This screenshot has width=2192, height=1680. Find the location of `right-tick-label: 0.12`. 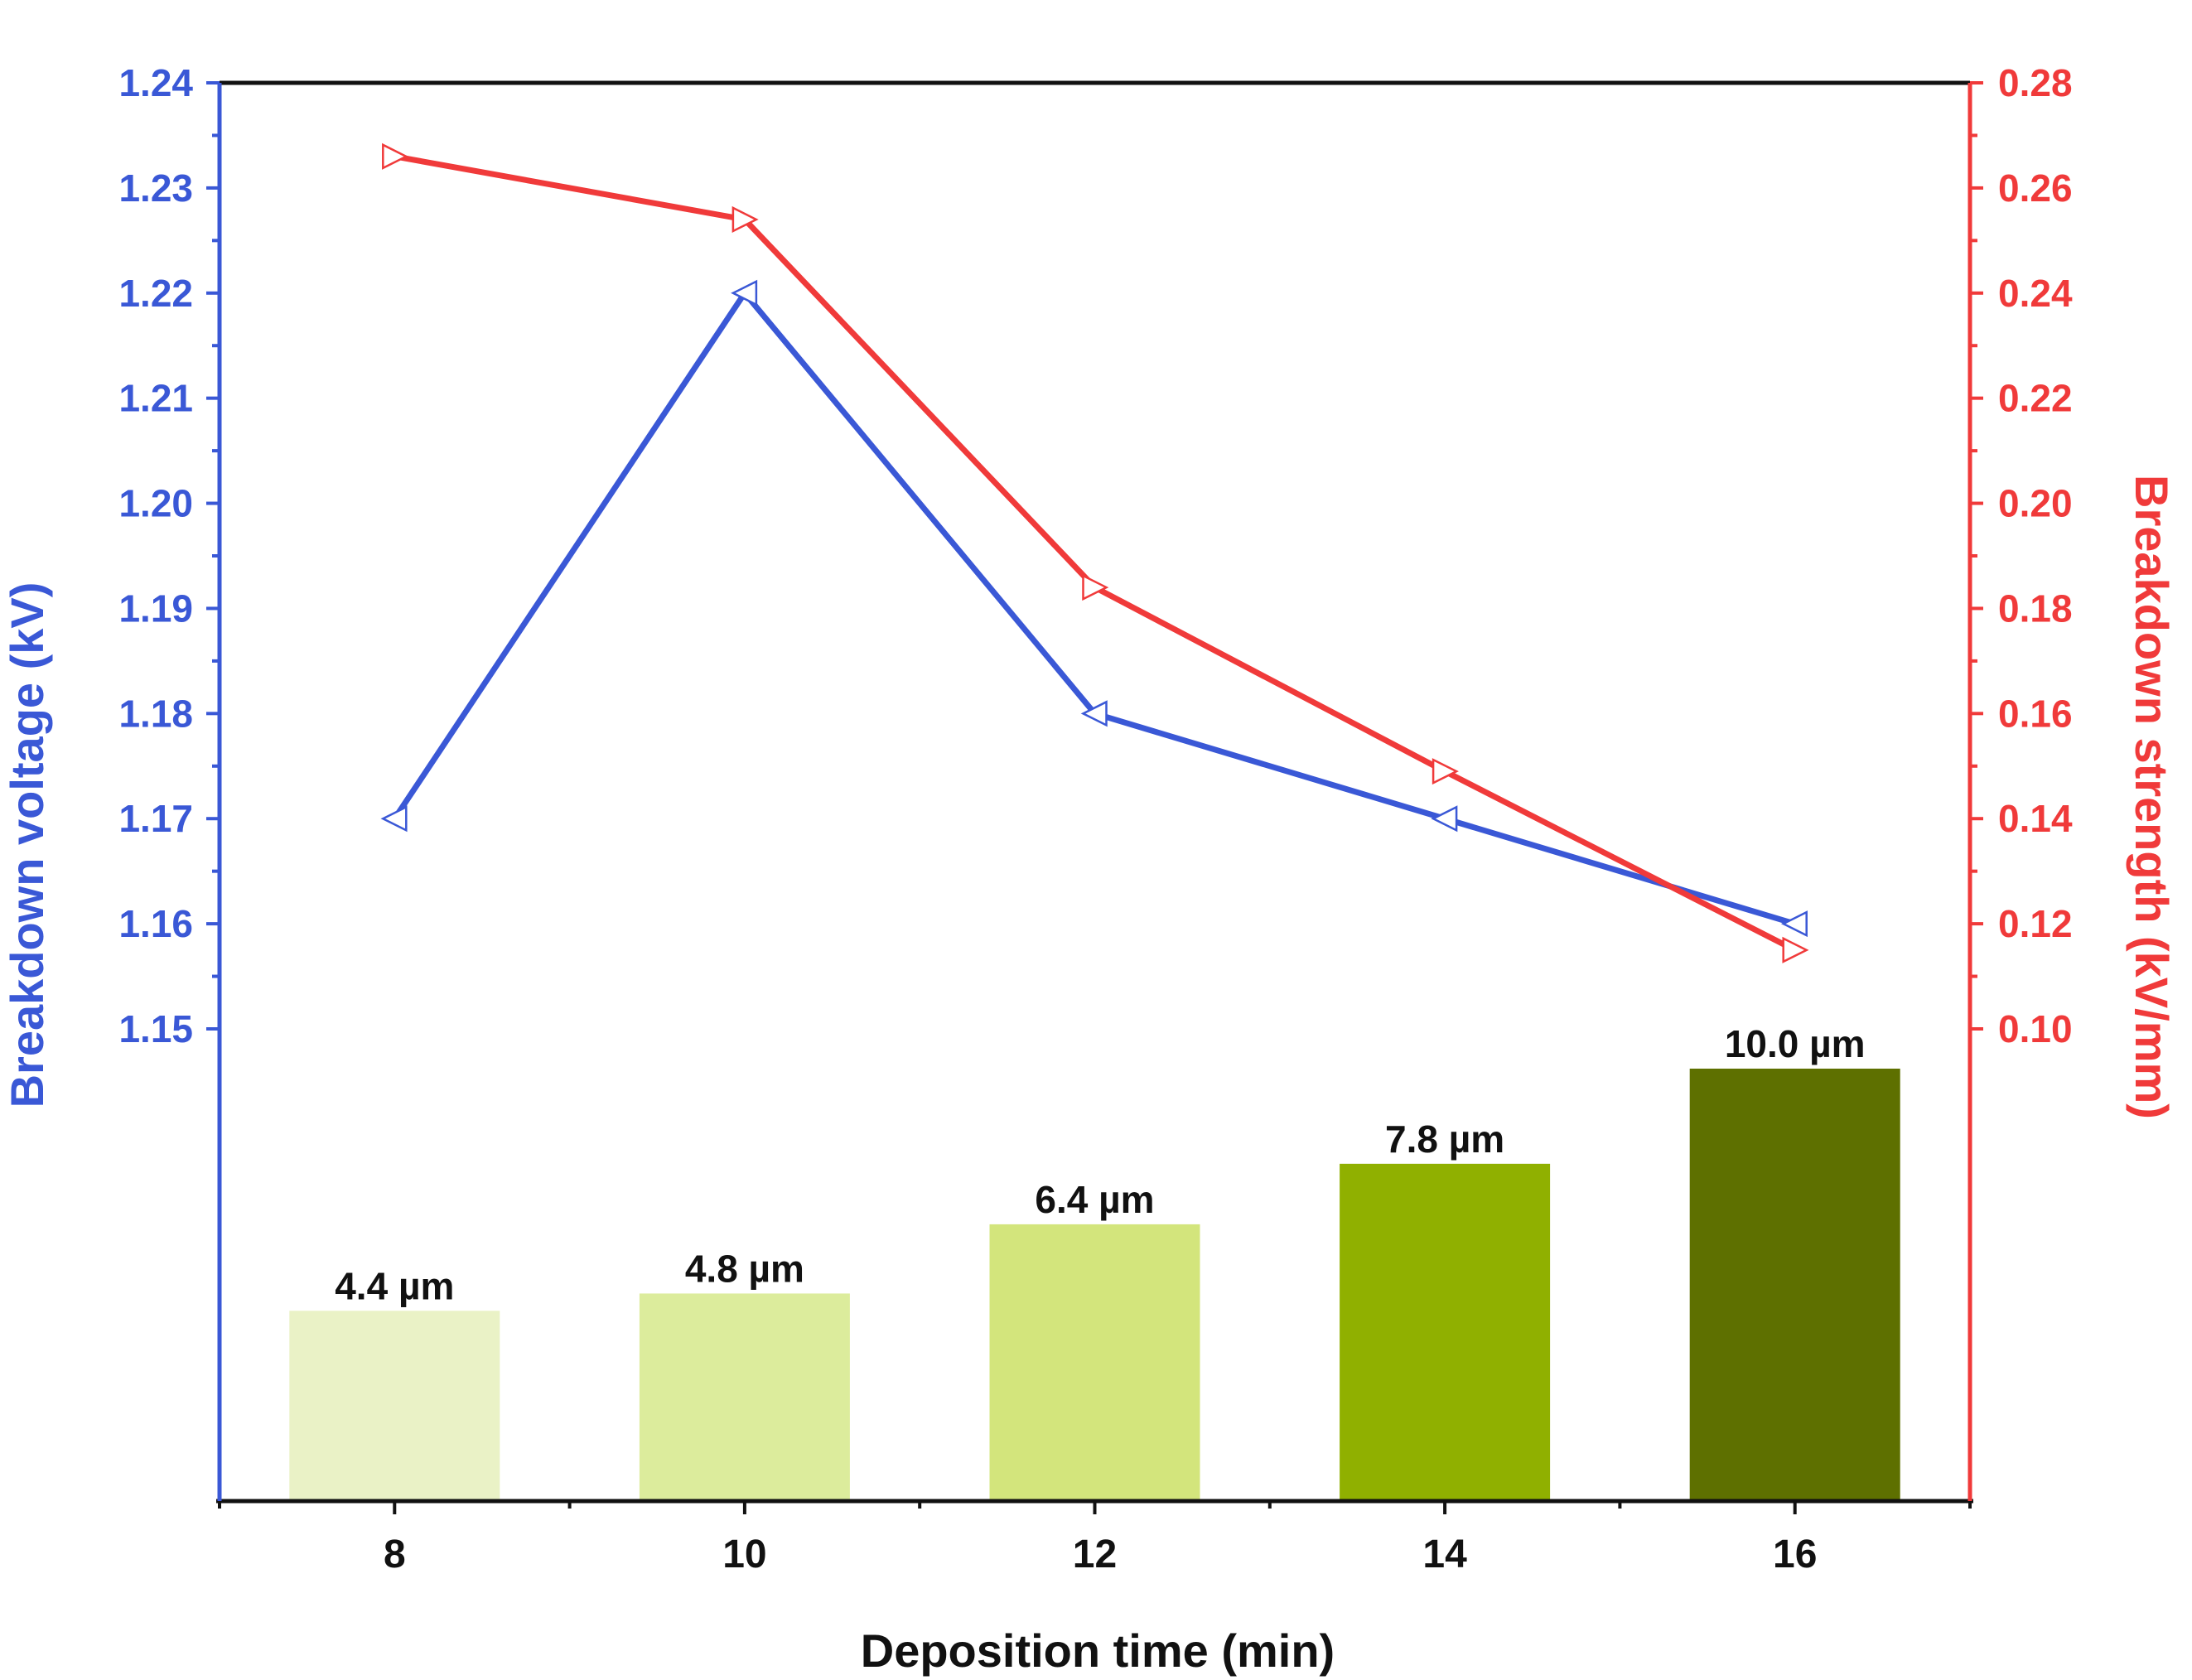

right-tick-label: 0.12 is located at coordinates (2035, 923).